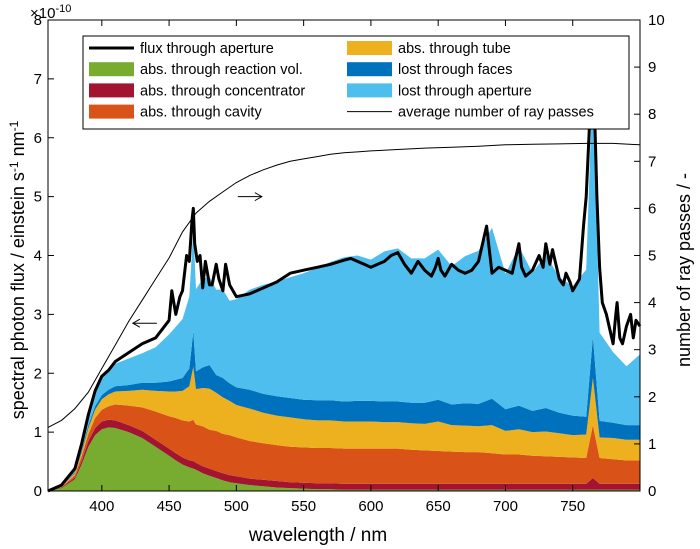  I want to click on legend-item-abs-through-concentrator-label: abs. through concentrator, so click(222, 91).